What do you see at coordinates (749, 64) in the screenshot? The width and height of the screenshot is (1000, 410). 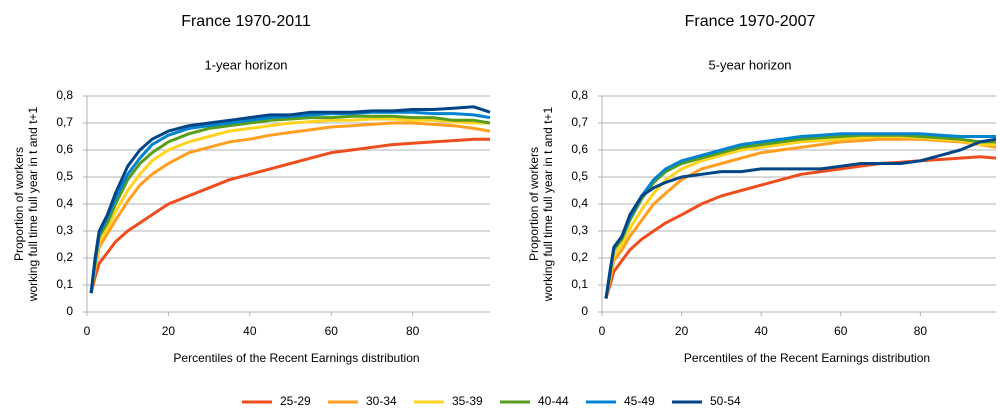 I see `chart-subtitle: 5-year horizon` at bounding box center [749, 64].